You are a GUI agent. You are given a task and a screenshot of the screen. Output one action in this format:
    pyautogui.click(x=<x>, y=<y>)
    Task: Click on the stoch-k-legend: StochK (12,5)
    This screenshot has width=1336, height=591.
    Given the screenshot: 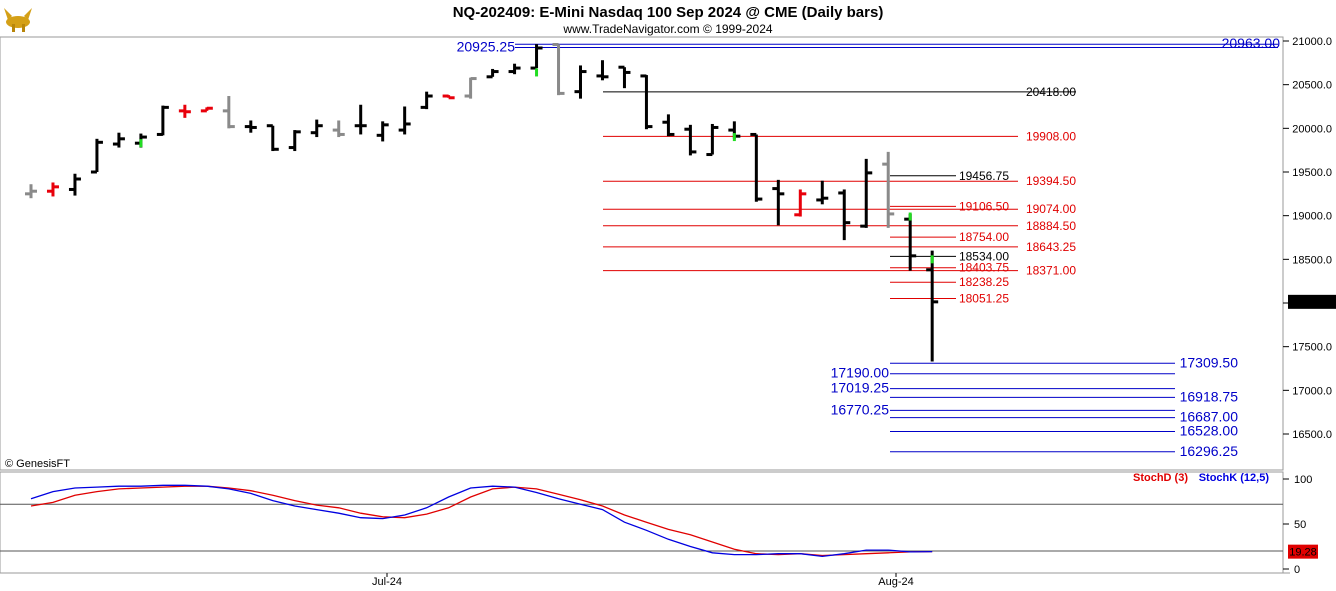 What is the action you would take?
    pyautogui.click(x=1234, y=478)
    